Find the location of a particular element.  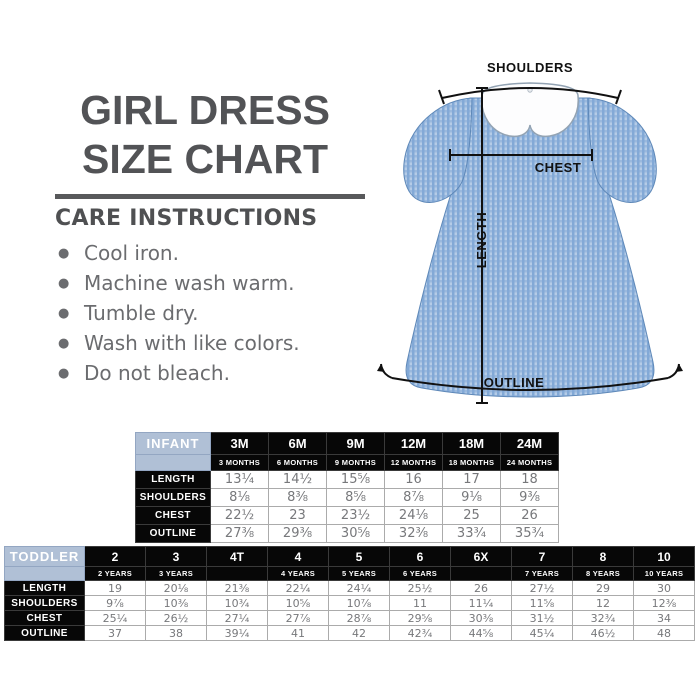

care-item-text: Cool iron. is located at coordinates (131, 253).